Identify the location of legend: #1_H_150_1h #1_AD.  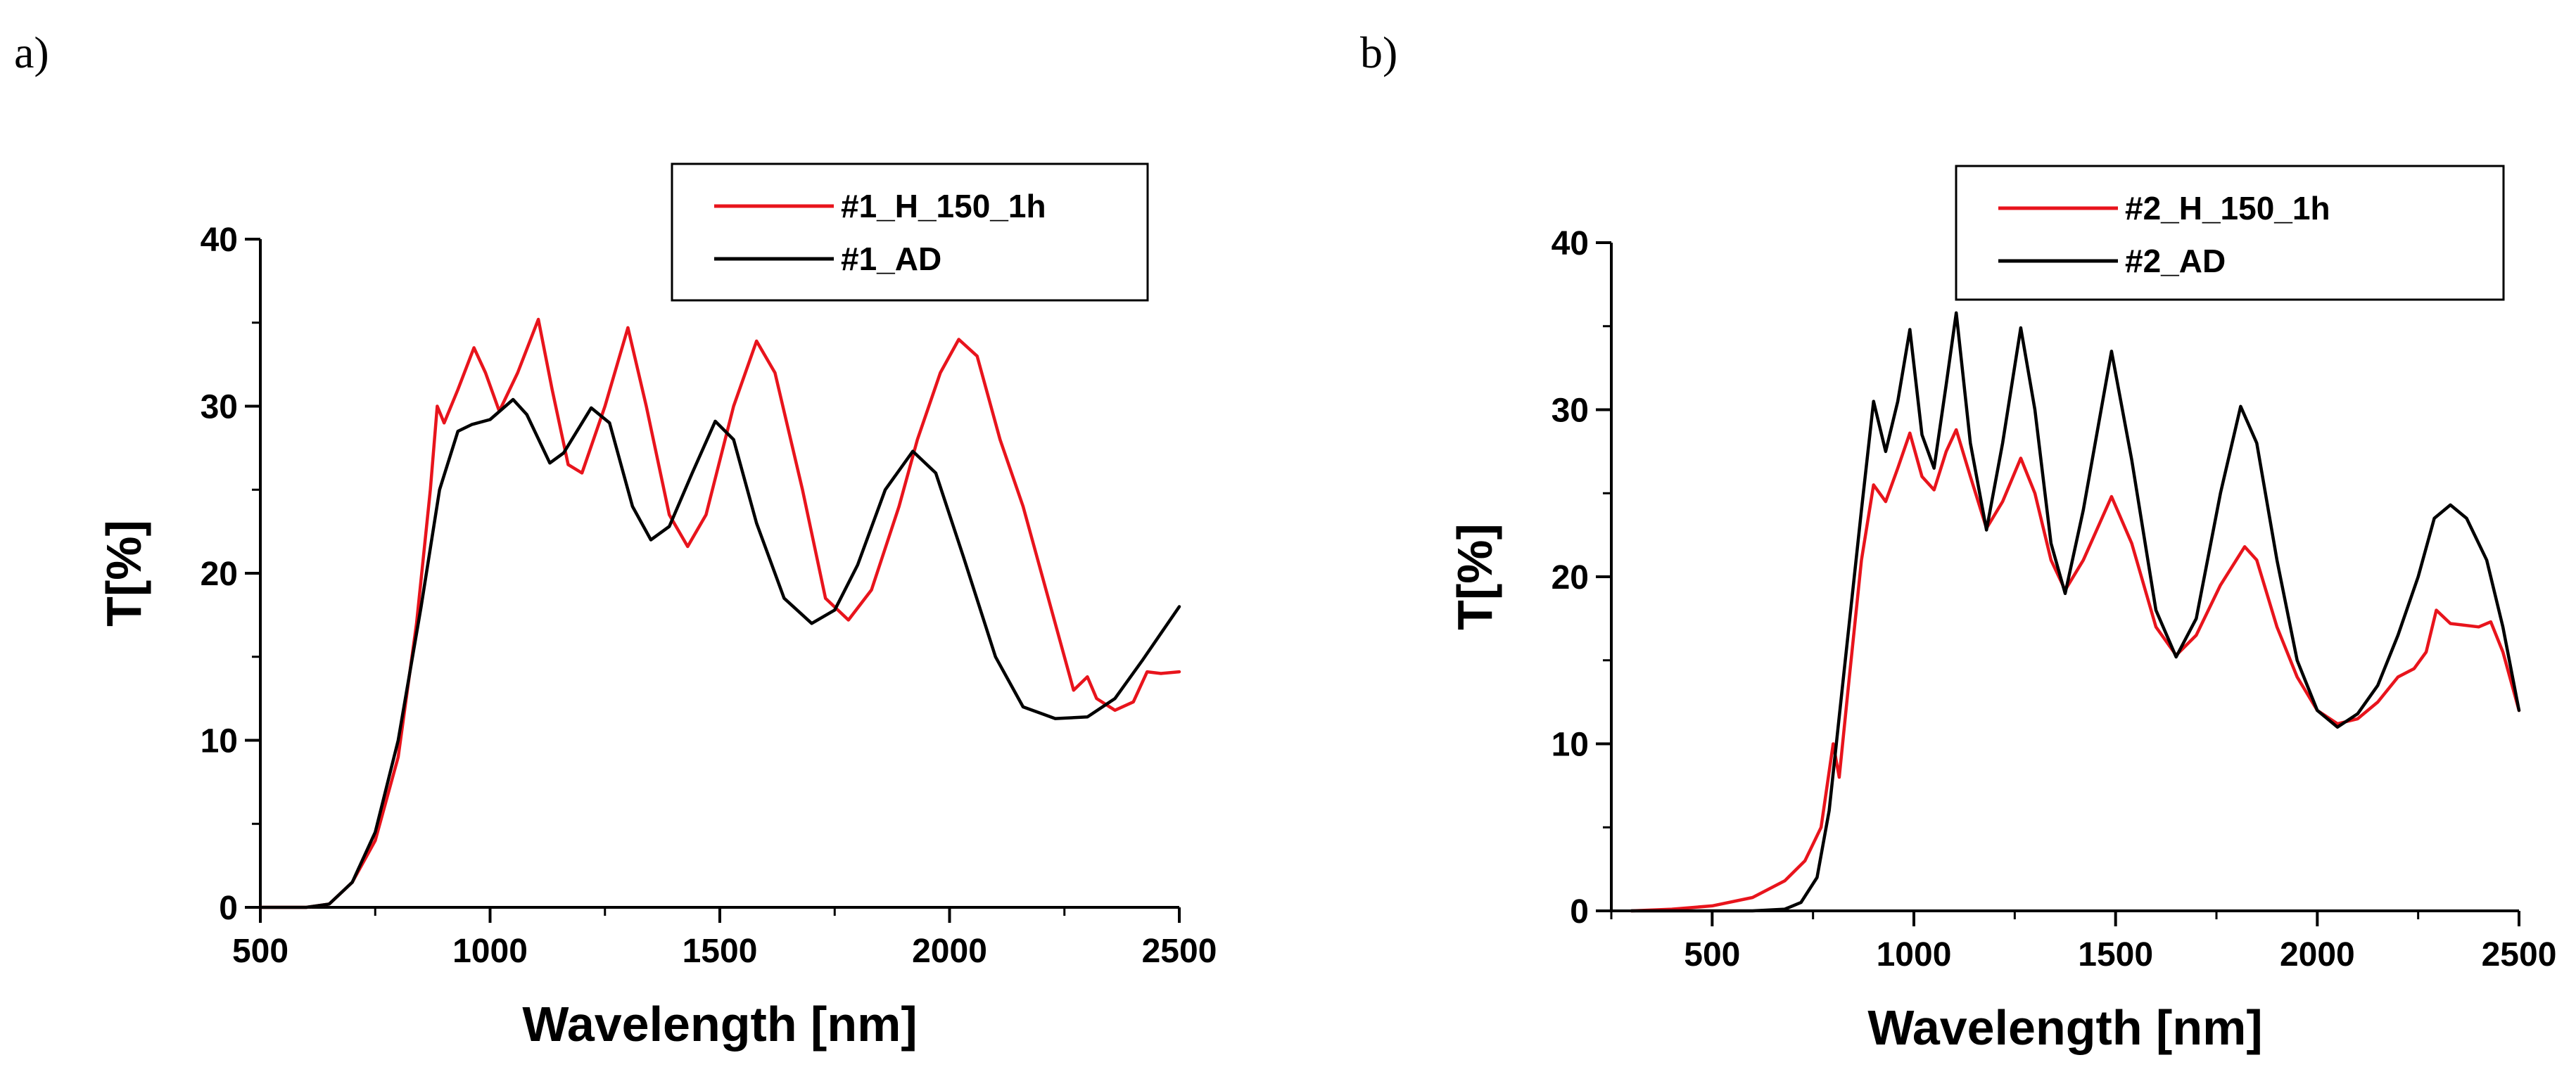
(910, 232).